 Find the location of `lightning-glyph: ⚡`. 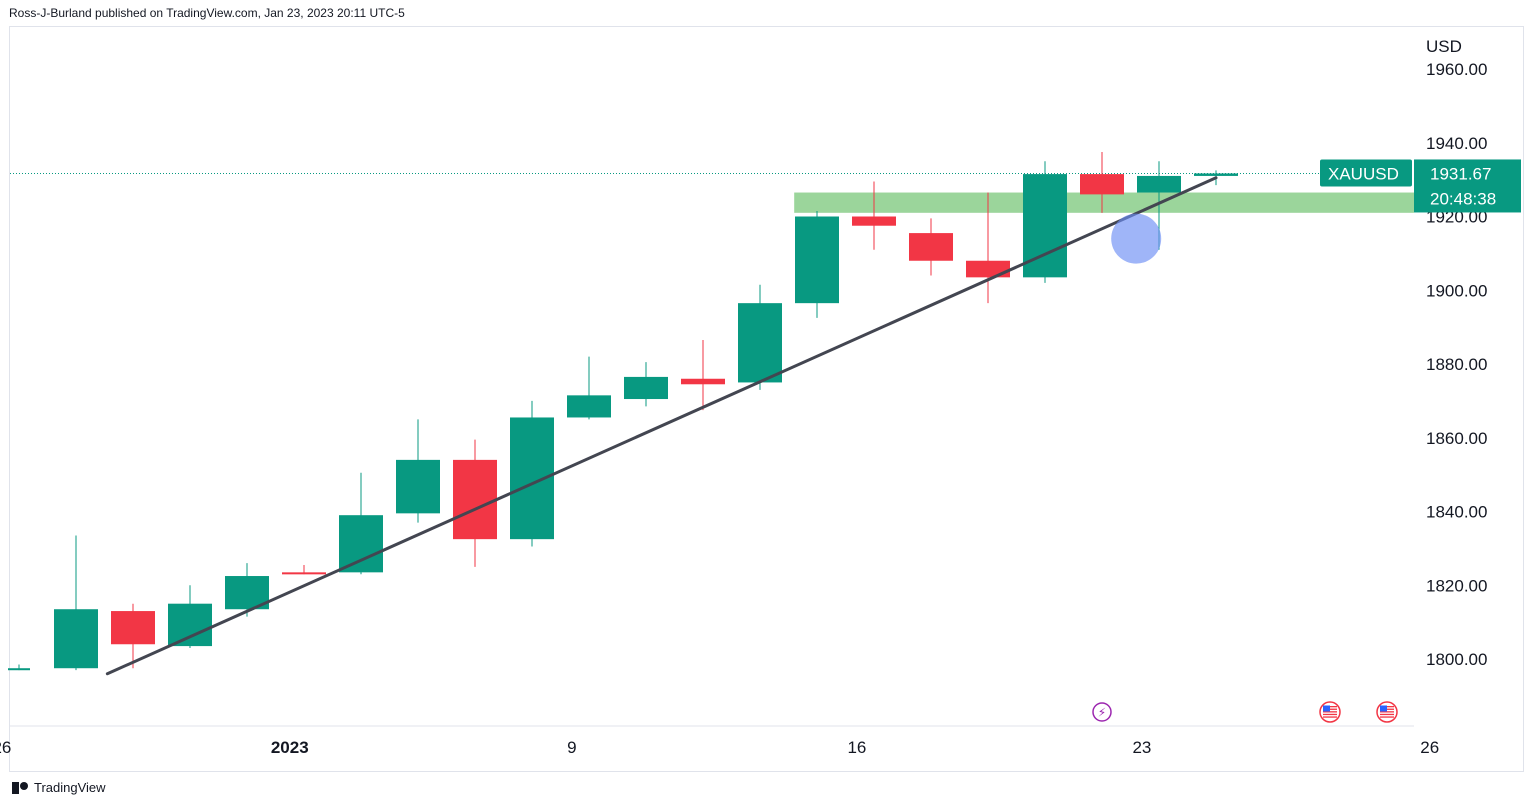

lightning-glyph: ⚡ is located at coordinates (1102, 713).